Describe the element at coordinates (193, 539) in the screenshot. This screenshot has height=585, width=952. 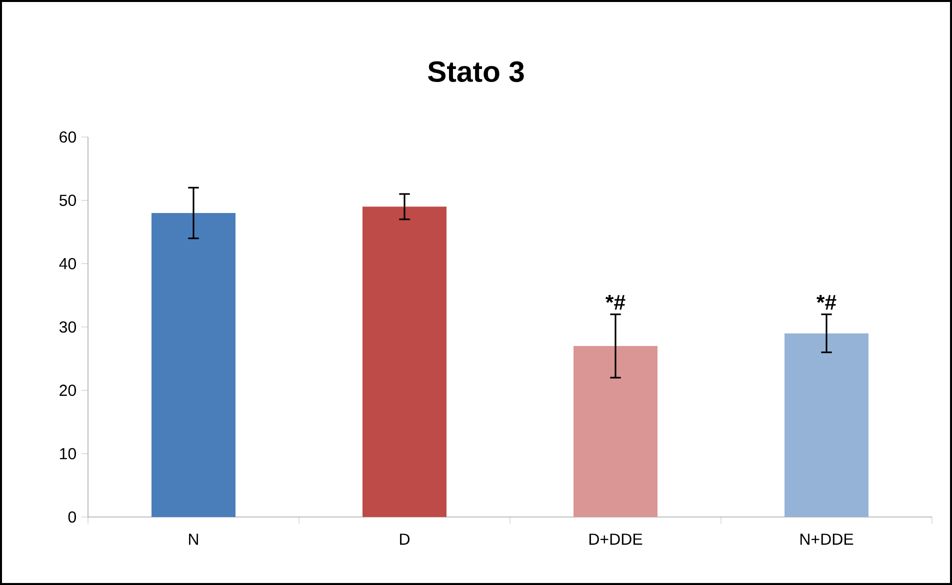
I see `x-tick-label: N` at that location.